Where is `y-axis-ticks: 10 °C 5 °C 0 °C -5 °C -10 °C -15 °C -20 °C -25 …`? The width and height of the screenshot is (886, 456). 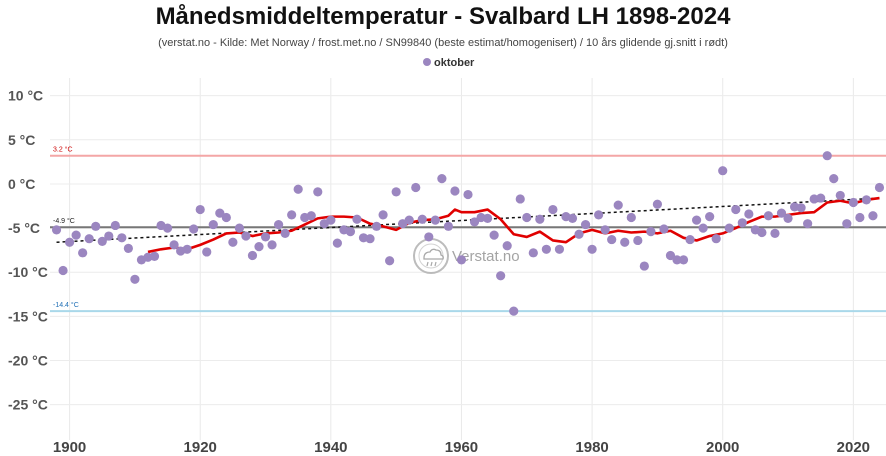 y-axis-ticks: 10 °C 5 °C 0 °C -5 °C -10 °C -15 °C -20 °C -25 … is located at coordinates (28, 250).